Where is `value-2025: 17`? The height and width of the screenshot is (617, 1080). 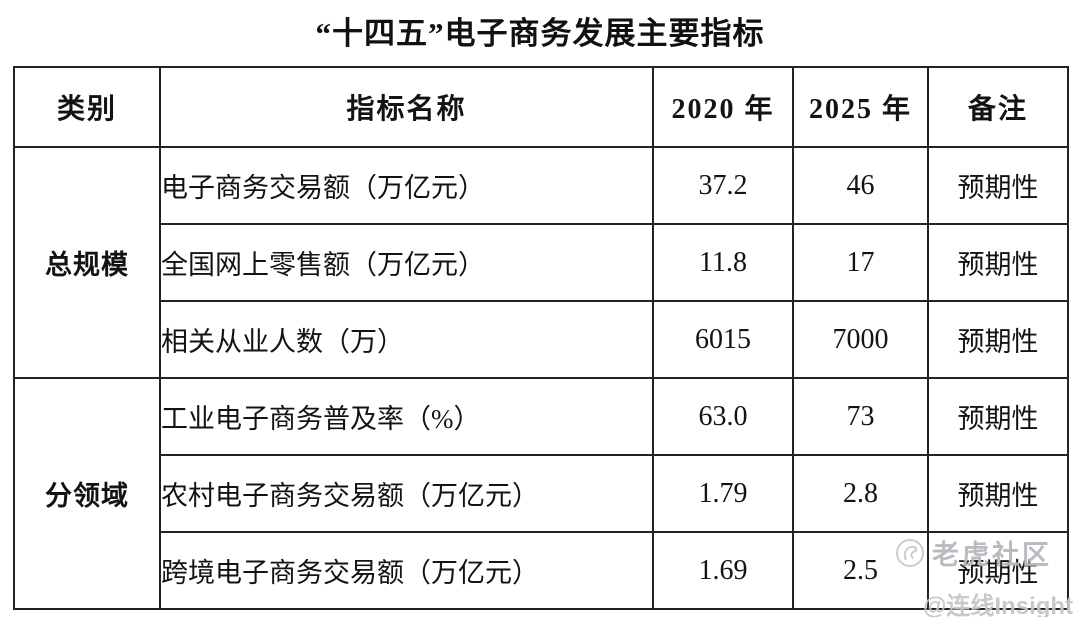 value-2025: 17 is located at coordinates (860, 262).